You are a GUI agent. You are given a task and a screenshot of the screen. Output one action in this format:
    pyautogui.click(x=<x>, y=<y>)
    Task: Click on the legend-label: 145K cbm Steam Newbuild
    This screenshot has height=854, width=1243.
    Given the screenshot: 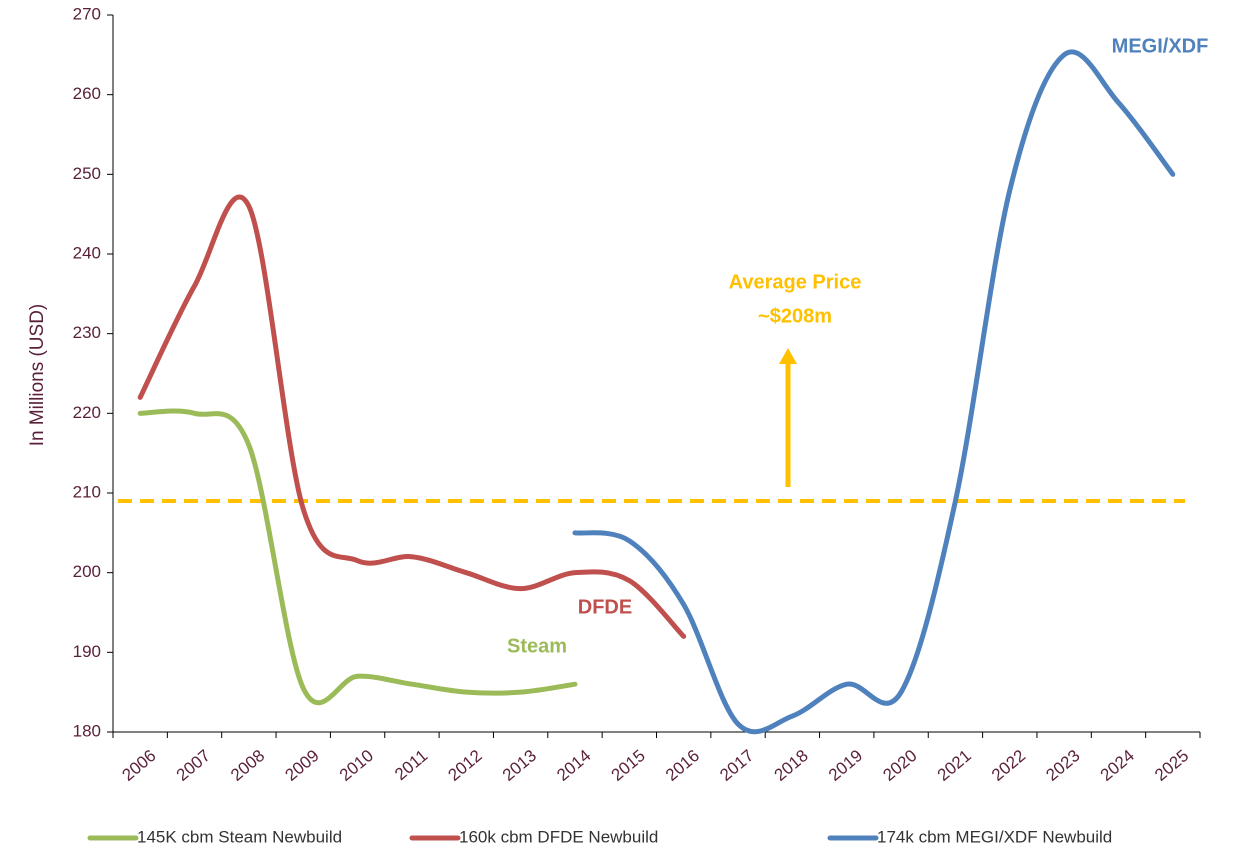 What is the action you would take?
    pyautogui.click(x=239, y=836)
    